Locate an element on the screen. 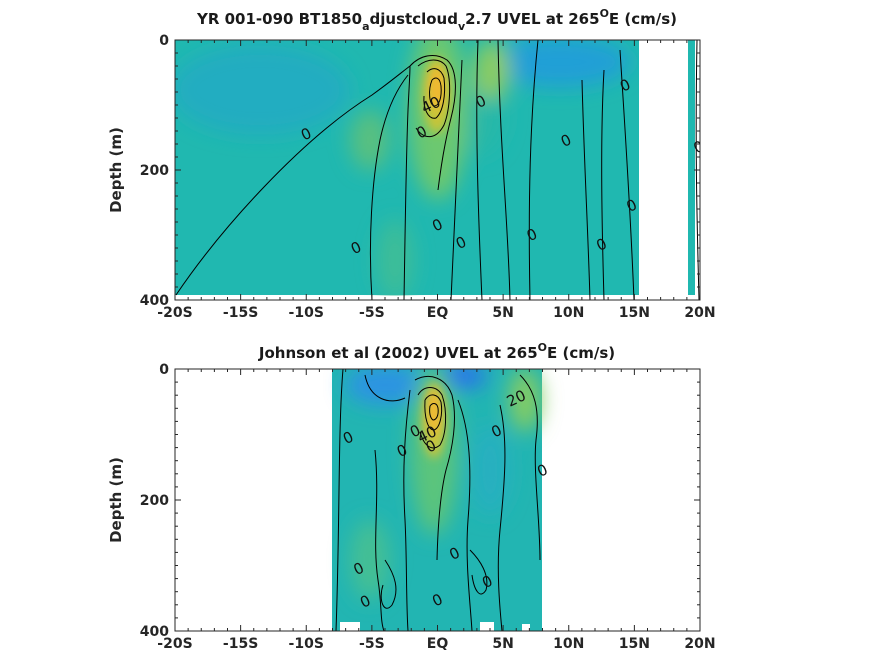 Image resolution: width=875 pixels, height=656 pixels. panel-model-ylabel: Depth (m) is located at coordinates (116, 170).